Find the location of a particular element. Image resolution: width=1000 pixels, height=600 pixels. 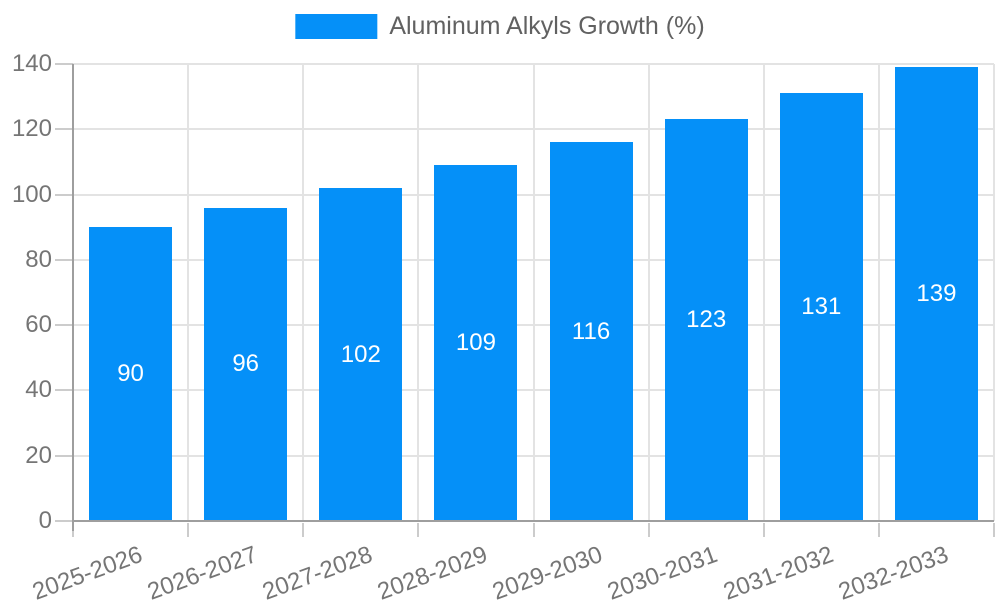

y-tick-label: 80 is located at coordinates (38, 259).